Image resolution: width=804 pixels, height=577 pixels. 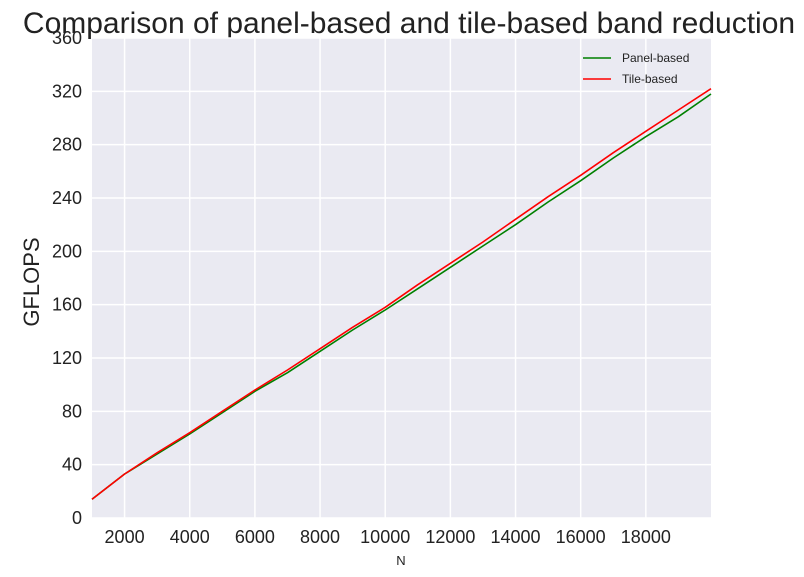 What do you see at coordinates (190, 537) in the screenshot?
I see `x-tick-label: 4000` at bounding box center [190, 537].